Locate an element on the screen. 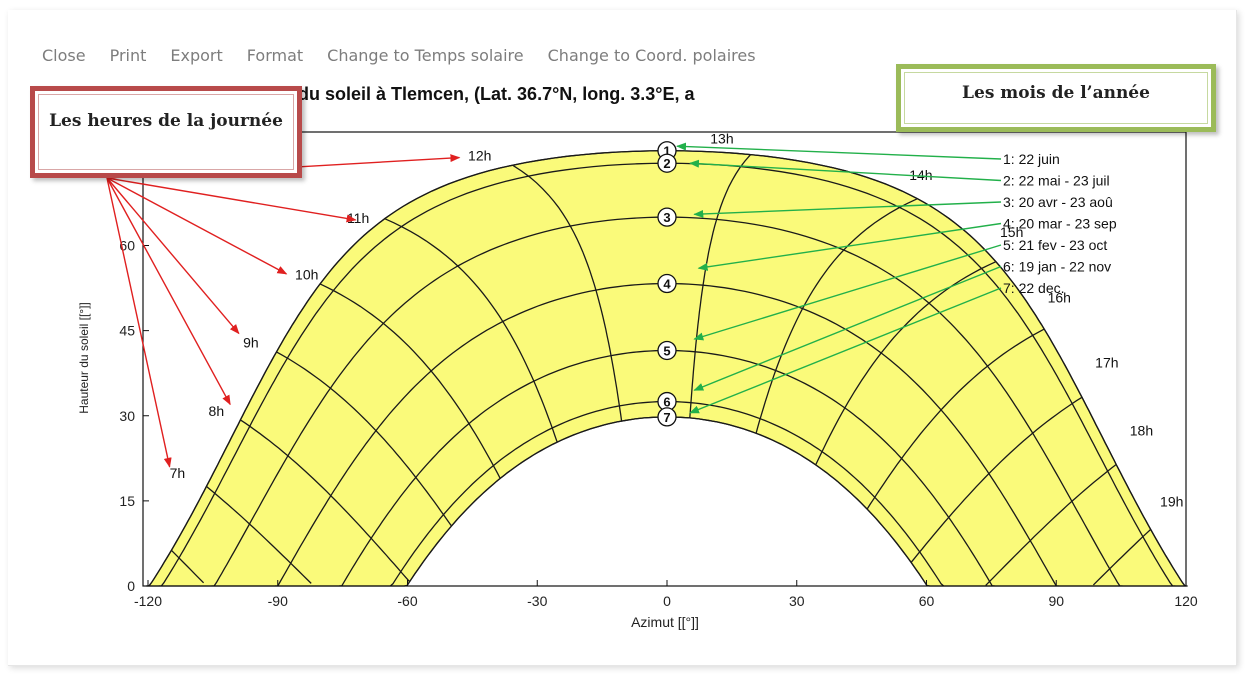 Image resolution: width=1245 pixels, height=675 pixels. month-marker-label: 4 is located at coordinates (667, 284).